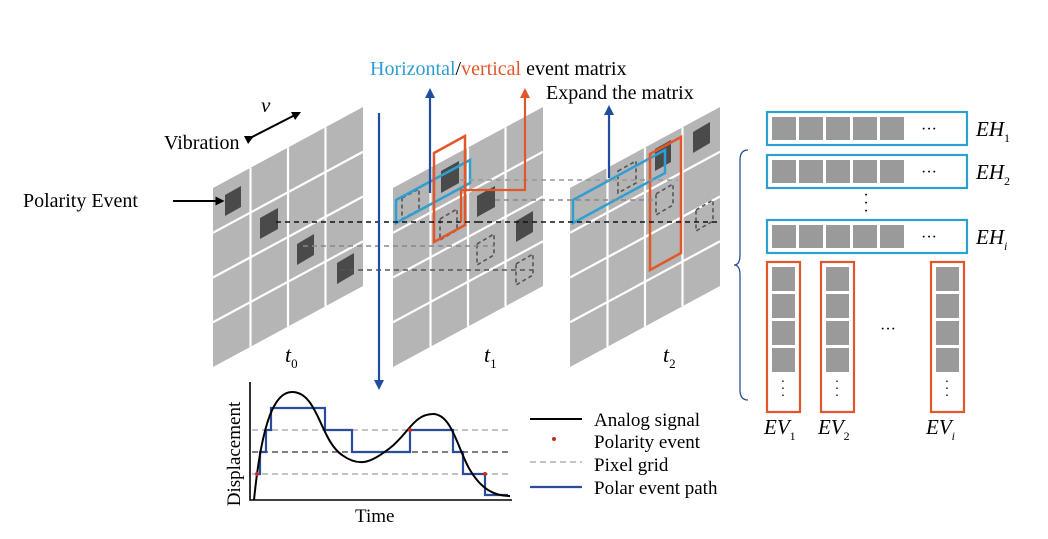 This screenshot has width=1048, height=539. I want to click on event-connection-lines, so click(498, 225).